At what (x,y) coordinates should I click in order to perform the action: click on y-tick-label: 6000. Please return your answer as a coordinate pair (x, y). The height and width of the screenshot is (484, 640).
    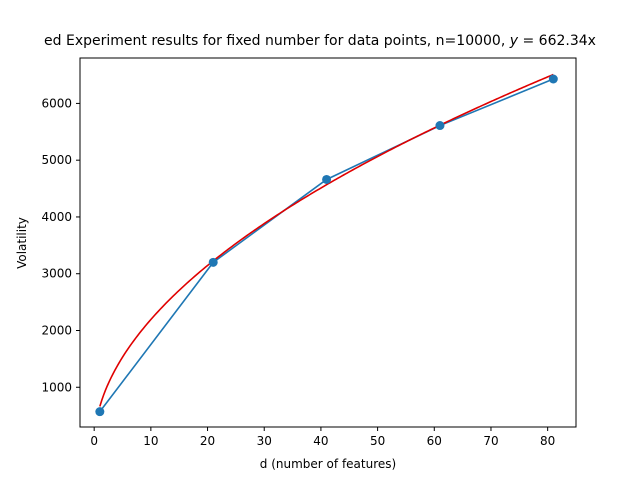
    Looking at the image, I should click on (56, 103).